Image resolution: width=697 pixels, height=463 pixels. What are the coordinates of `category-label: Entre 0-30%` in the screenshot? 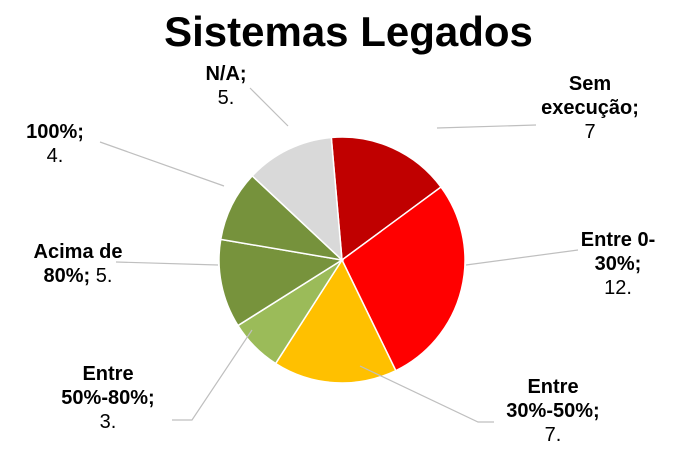 It's located at (618, 252).